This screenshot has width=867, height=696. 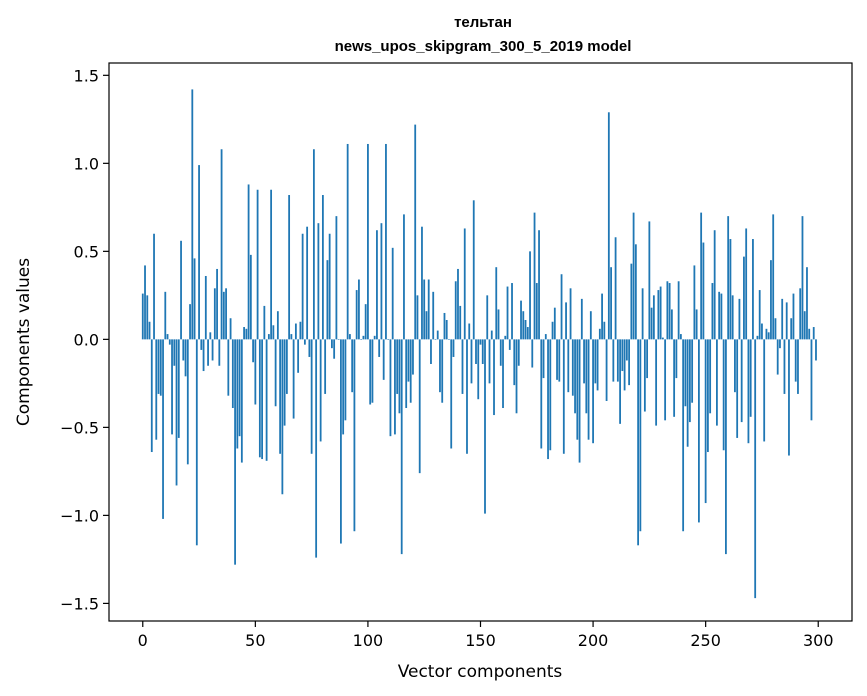 What do you see at coordinates (368, 640) in the screenshot?
I see `x-tick-label: 100` at bounding box center [368, 640].